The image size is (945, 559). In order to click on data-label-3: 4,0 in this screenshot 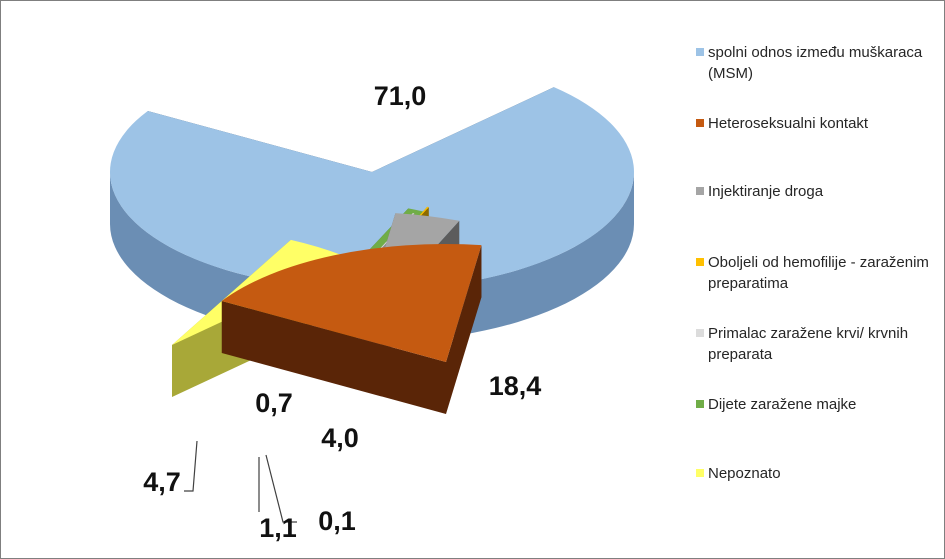, I will do `click(340, 438)`.